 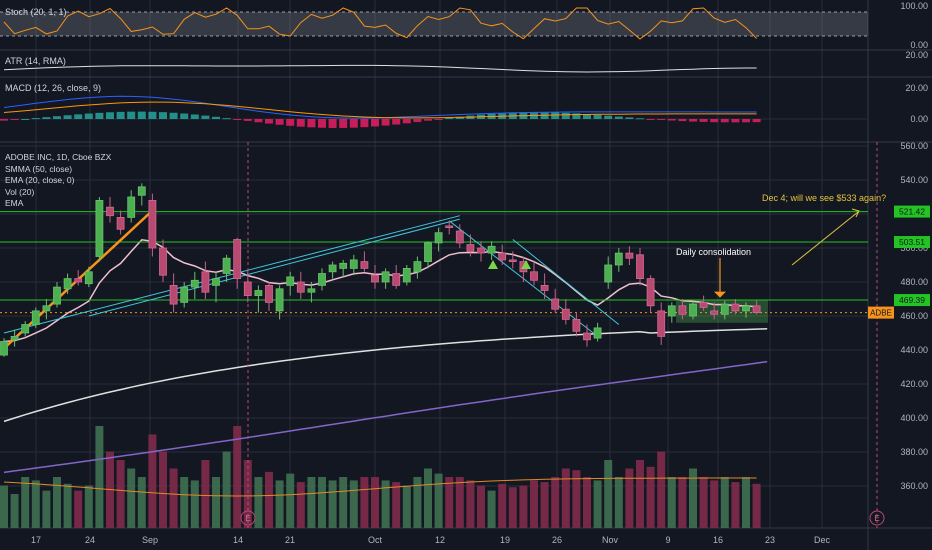 I want to click on time-axis-tick: 9, so click(x=667, y=540).